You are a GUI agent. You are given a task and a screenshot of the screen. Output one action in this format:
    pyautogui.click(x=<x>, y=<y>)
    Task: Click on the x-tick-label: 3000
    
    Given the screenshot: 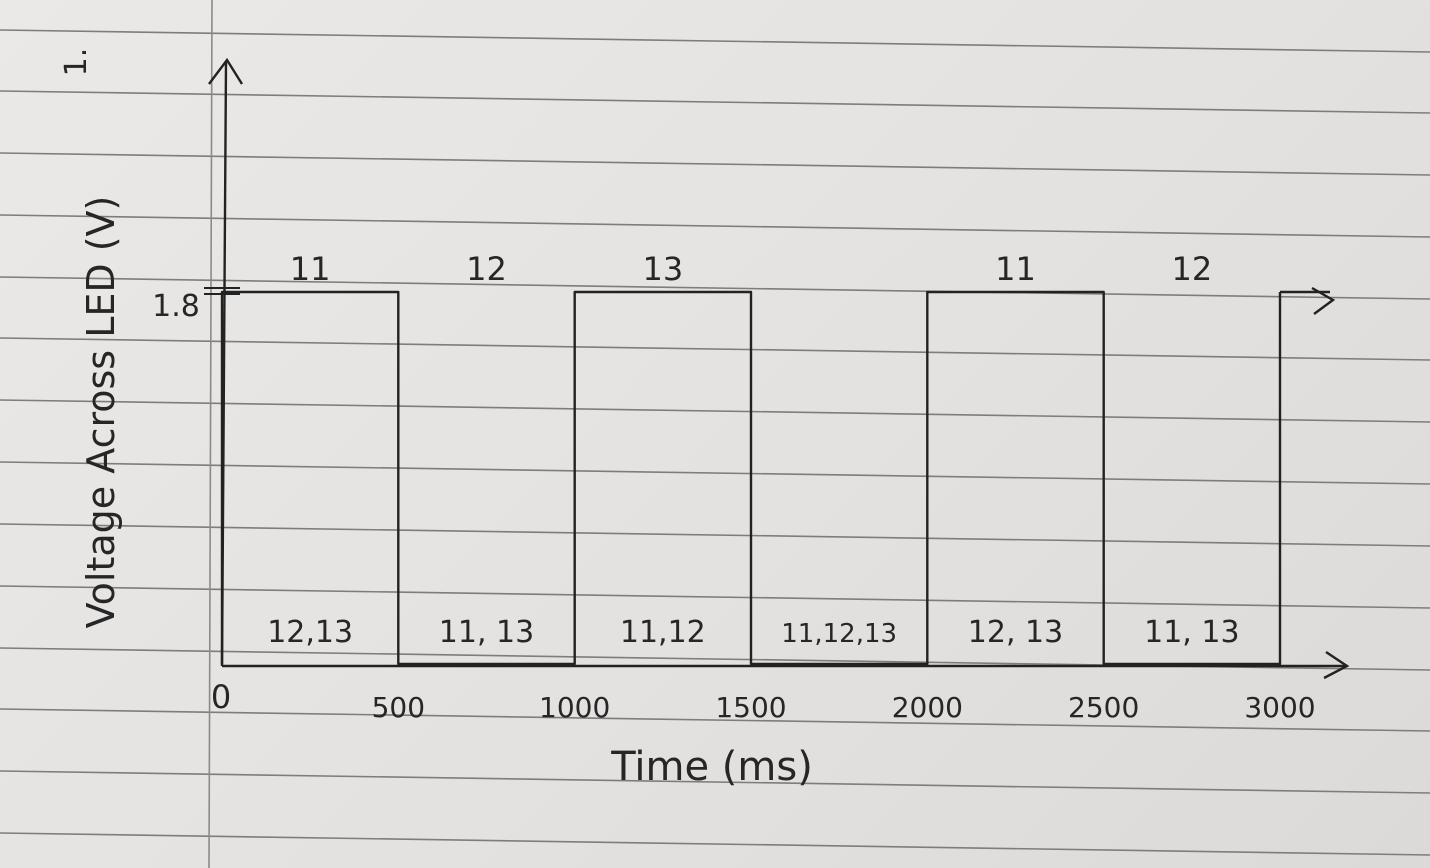 What is the action you would take?
    pyautogui.click(x=1279, y=707)
    